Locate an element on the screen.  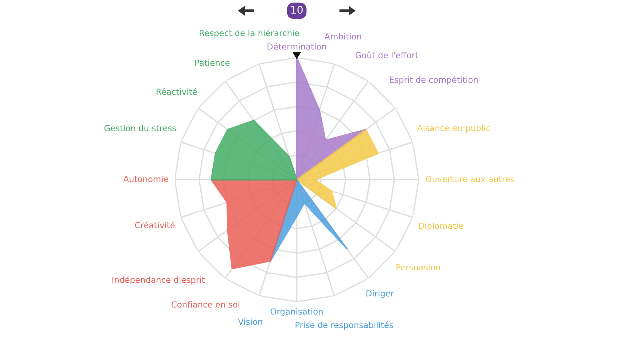
spoke-label: Détermination is located at coordinates (297, 46).